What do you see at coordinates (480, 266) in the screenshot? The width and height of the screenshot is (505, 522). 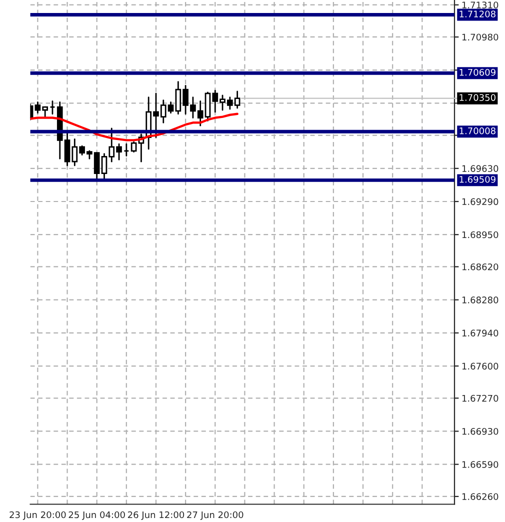 I see `y-tick-label: 1.68620` at bounding box center [480, 266].